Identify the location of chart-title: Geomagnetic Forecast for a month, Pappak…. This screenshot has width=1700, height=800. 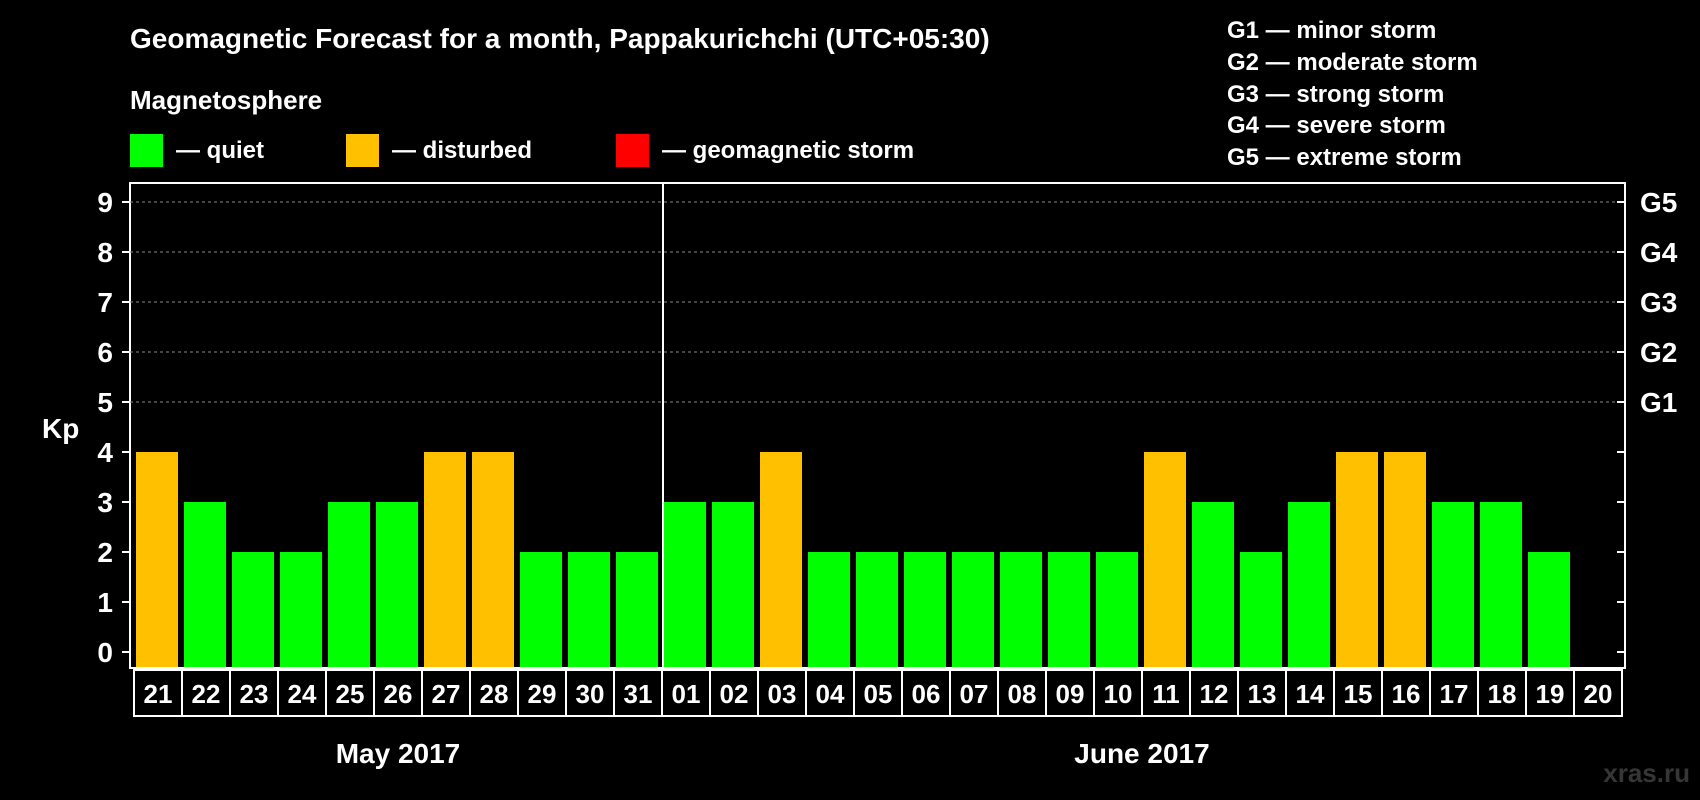
(560, 38).